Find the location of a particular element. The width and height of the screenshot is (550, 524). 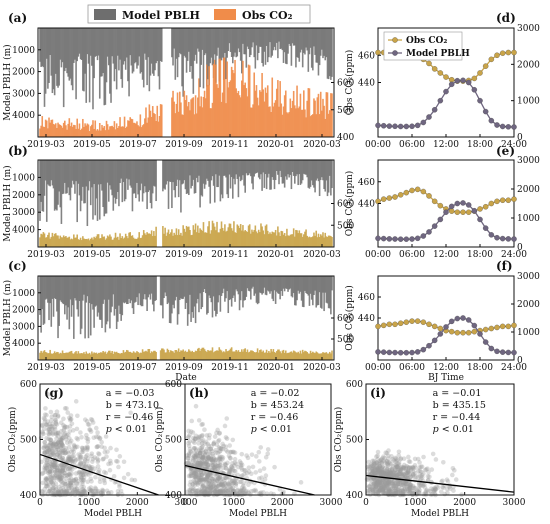

ytick-right-label: 400 is located at coordinates (345, 138).